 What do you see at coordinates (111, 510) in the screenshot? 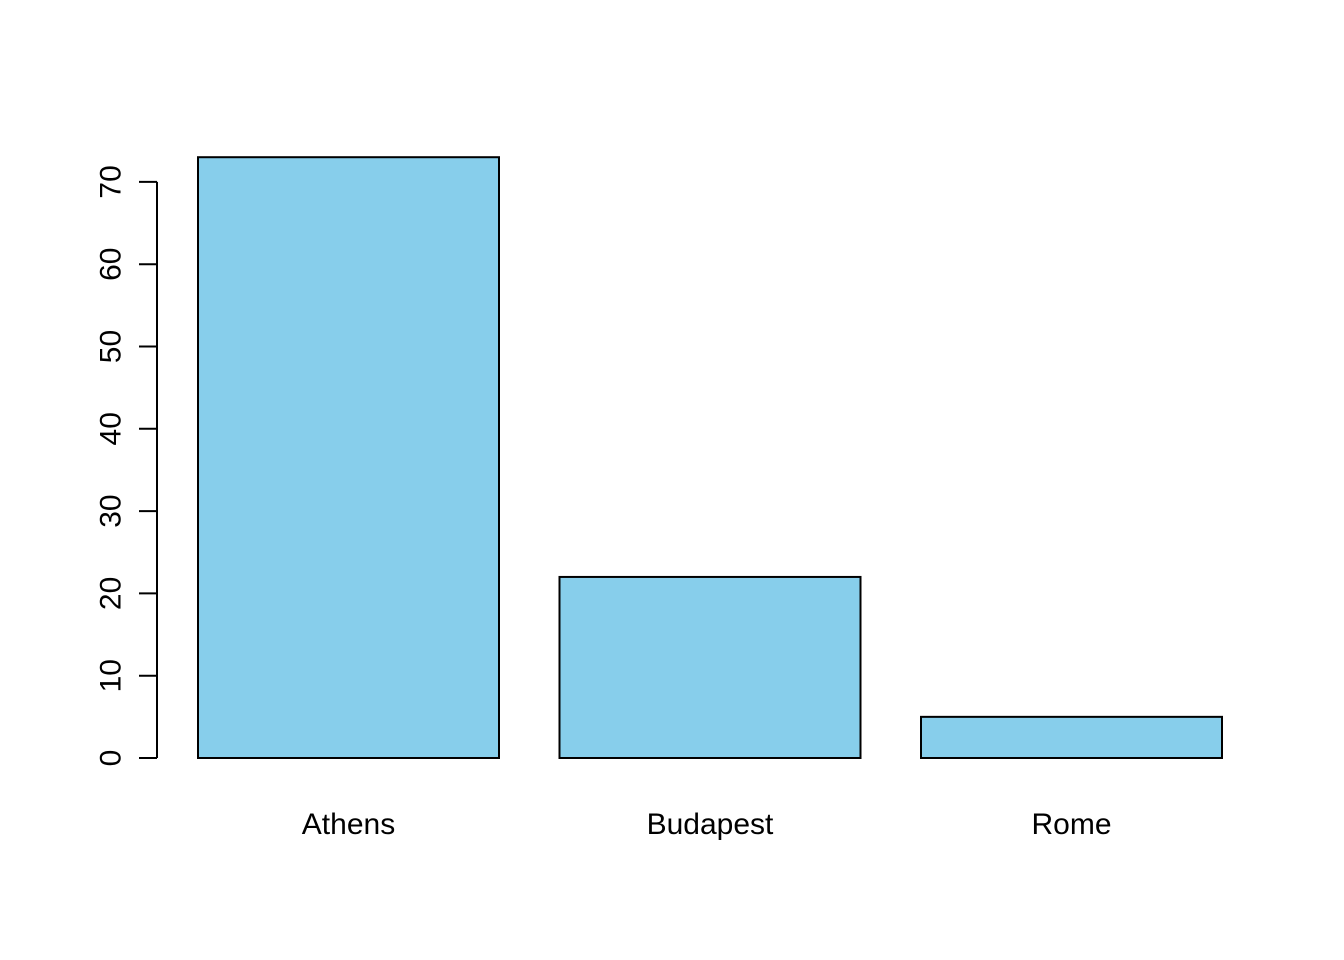
I see `y-tick-label: 30` at bounding box center [111, 510].